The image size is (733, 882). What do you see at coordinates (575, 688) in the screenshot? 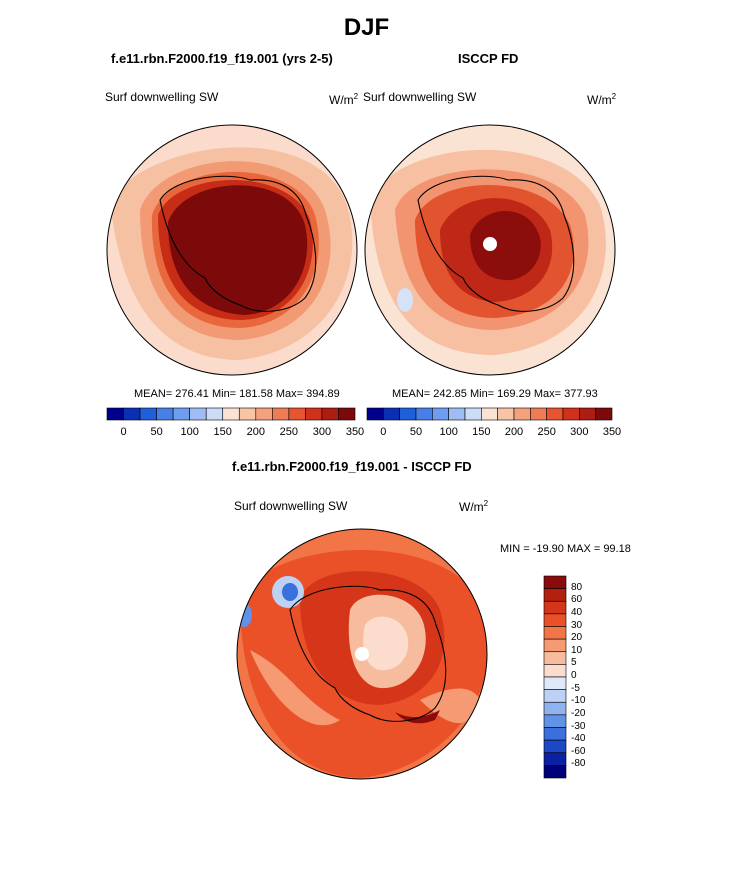
I see `colorbar-level-label: -5` at bounding box center [575, 688].